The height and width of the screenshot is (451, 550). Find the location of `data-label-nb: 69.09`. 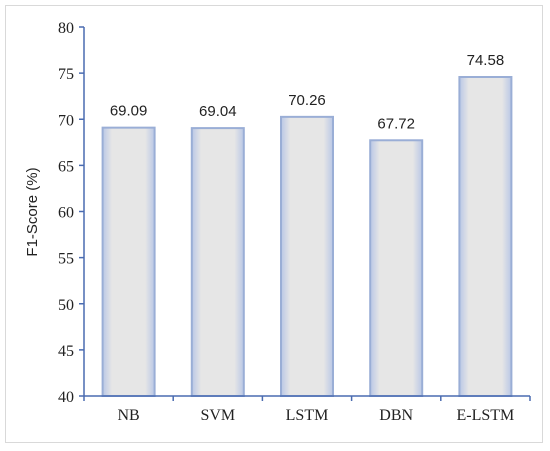

data-label-nb: 69.09 is located at coordinates (129, 111).